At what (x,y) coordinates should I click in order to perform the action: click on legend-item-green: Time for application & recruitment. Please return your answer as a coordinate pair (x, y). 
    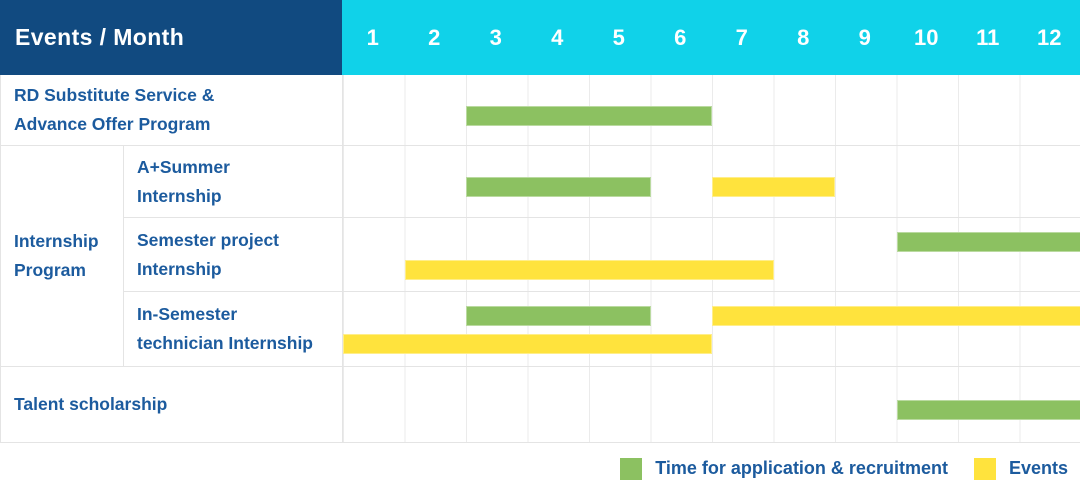
    Looking at the image, I should click on (784, 468).